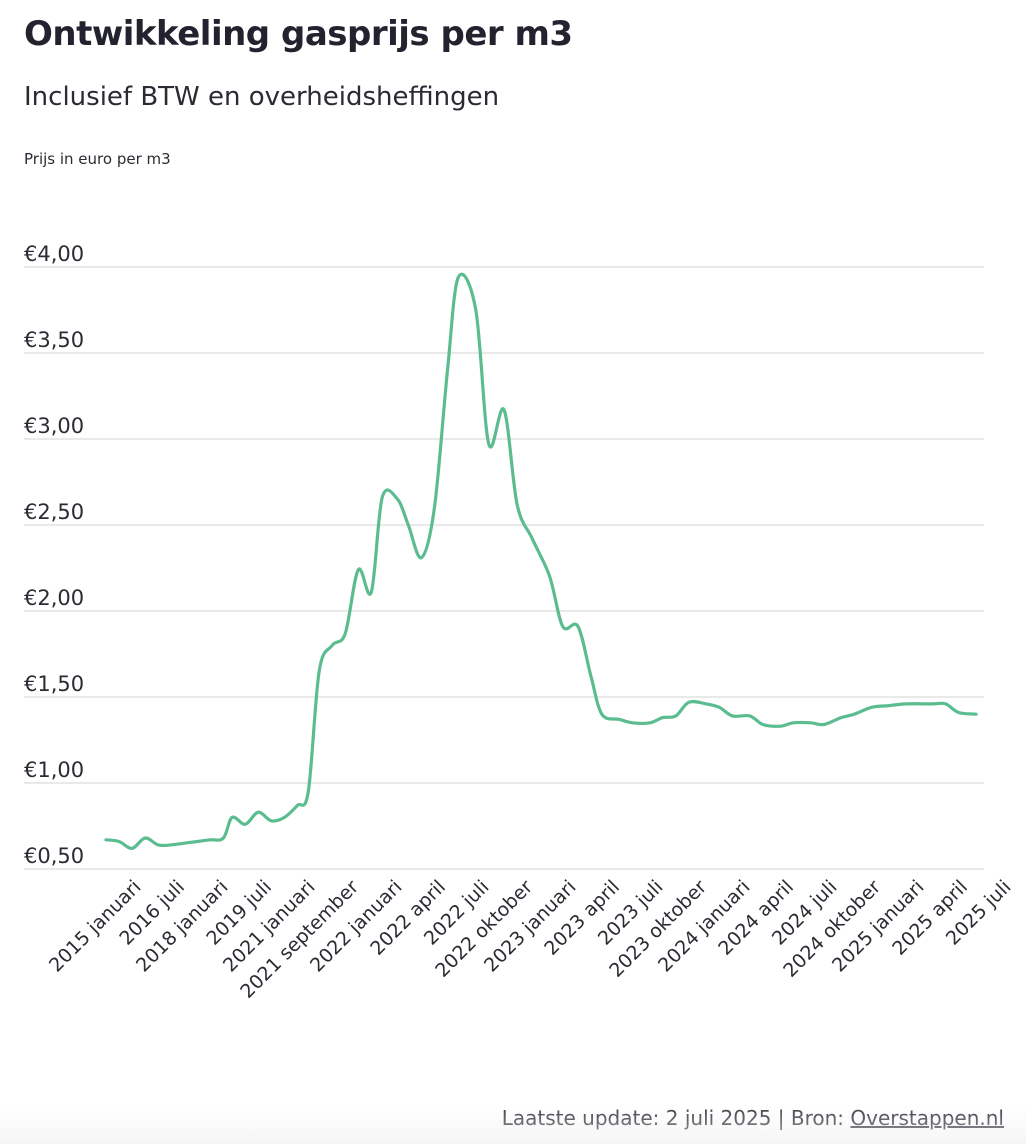  Describe the element at coordinates (927, 1118) in the screenshot. I see `source-link: Overstappen.nl` at that location.